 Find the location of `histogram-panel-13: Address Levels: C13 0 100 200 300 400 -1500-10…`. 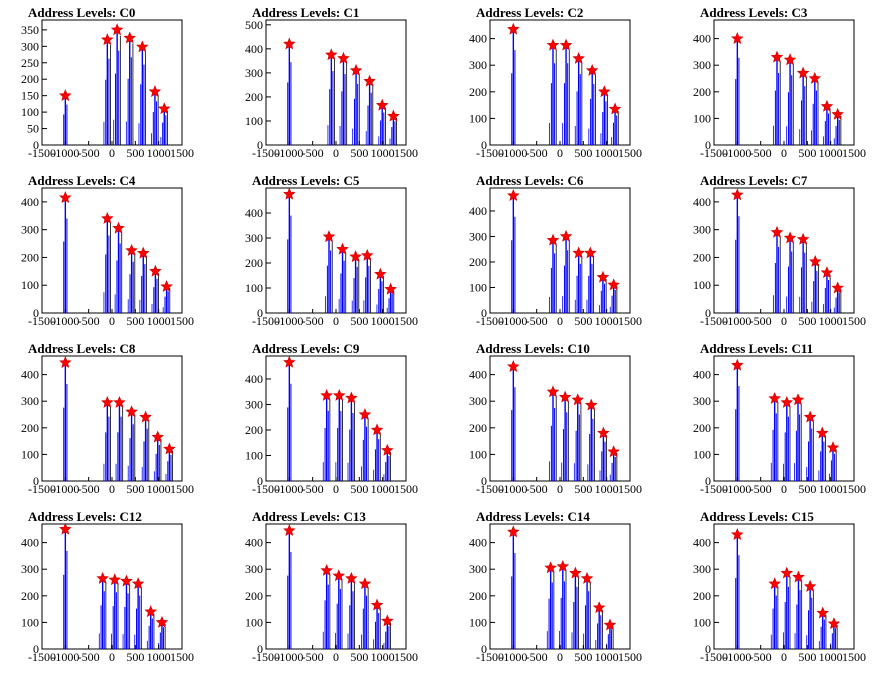

histogram-panel-13: Address Levels: C13 0 100 200 300 400 -1500-10… is located at coordinates (331, 586).